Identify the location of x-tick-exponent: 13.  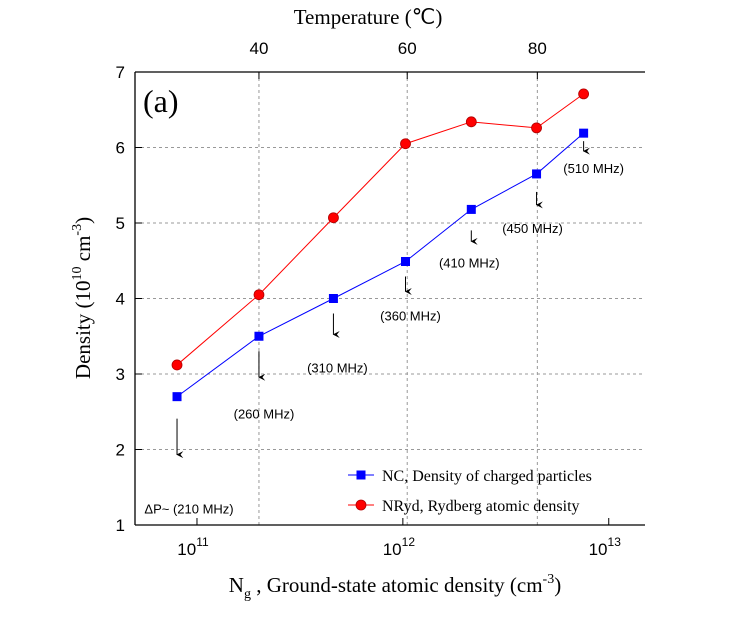
(615, 542).